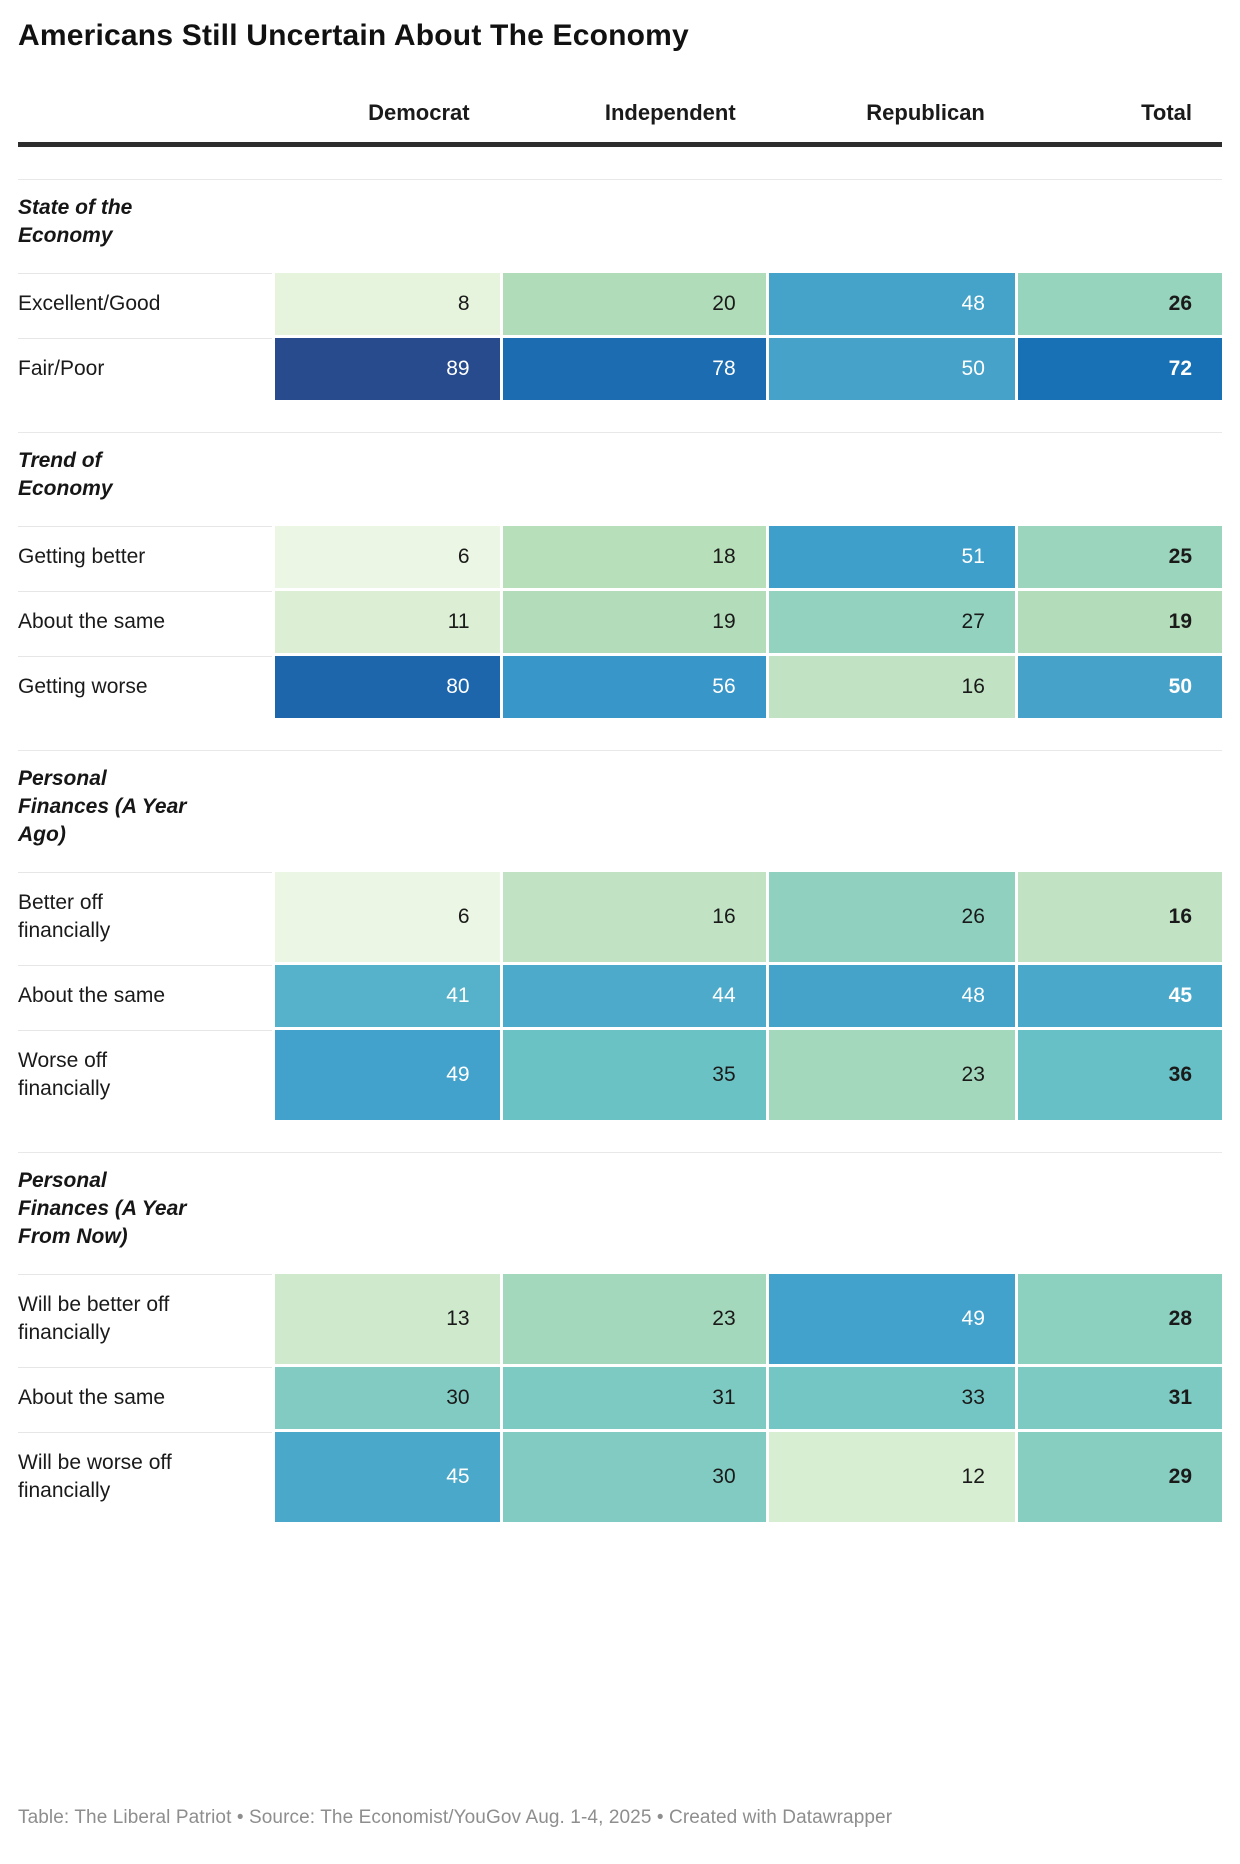 Image resolution: width=1240 pixels, height=1864 pixels. I want to click on value-cell: 12, so click(890, 1475).